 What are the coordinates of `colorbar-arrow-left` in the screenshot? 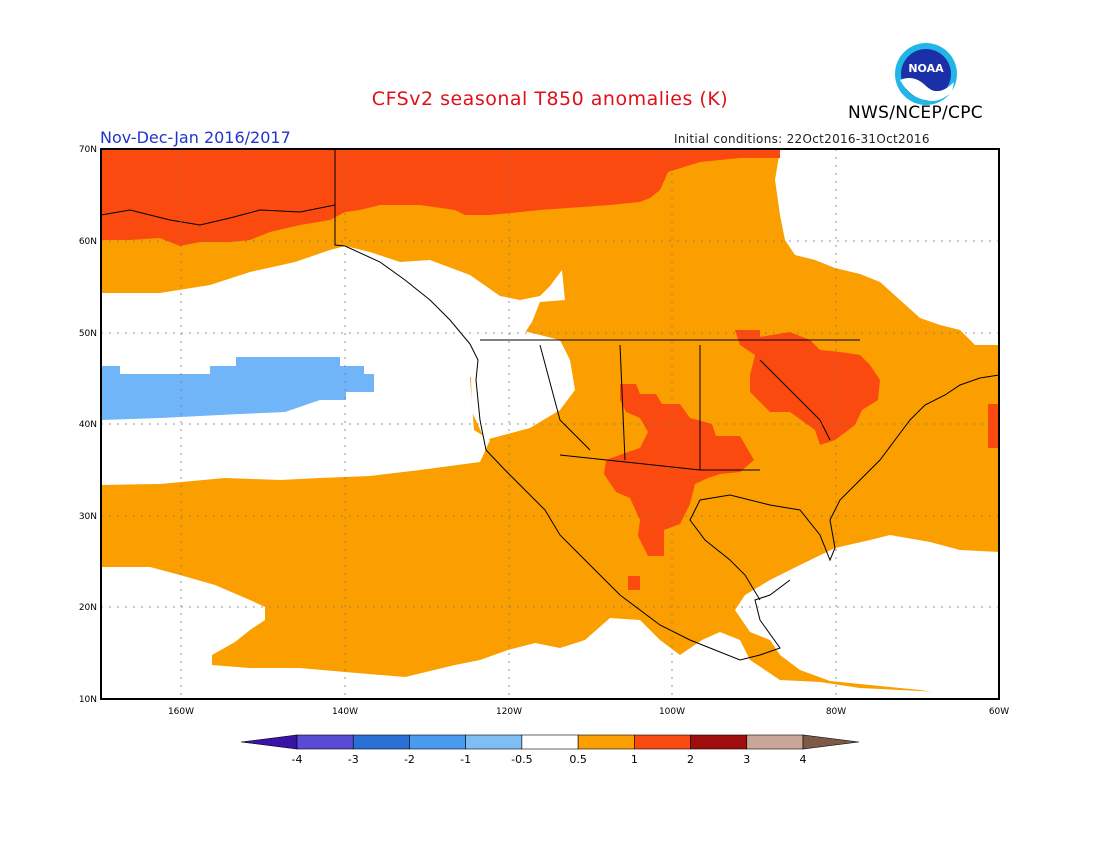 It's located at (269, 742).